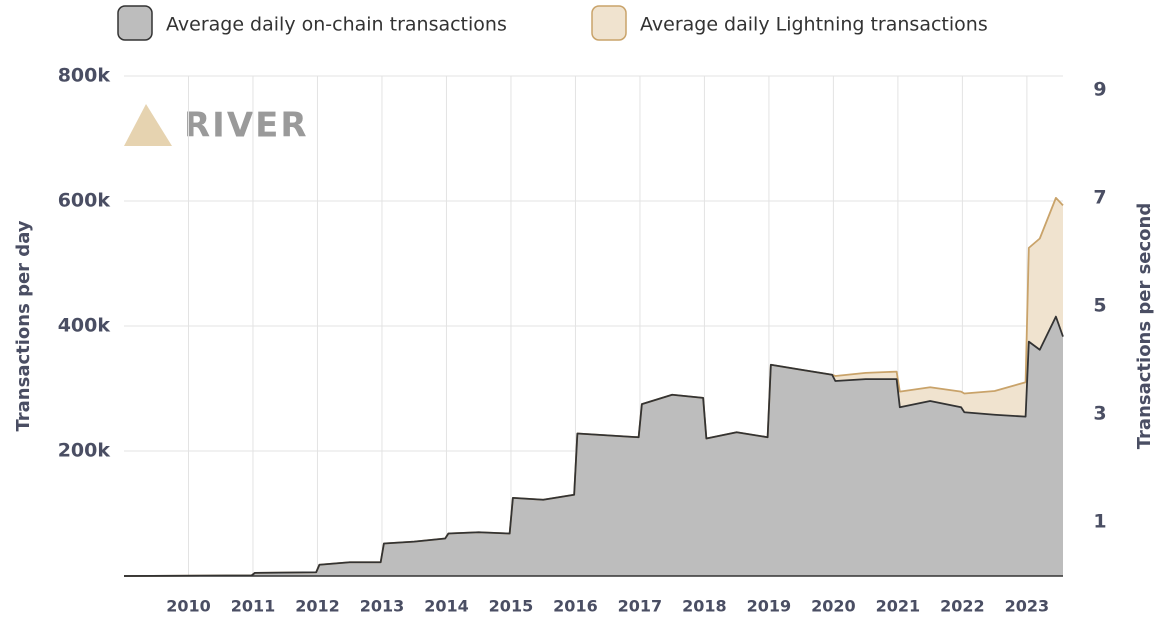 This screenshot has height=618, width=1159. What do you see at coordinates (814, 25) in the screenshot?
I see `legend-label: Average daily Lightning transactions` at bounding box center [814, 25].